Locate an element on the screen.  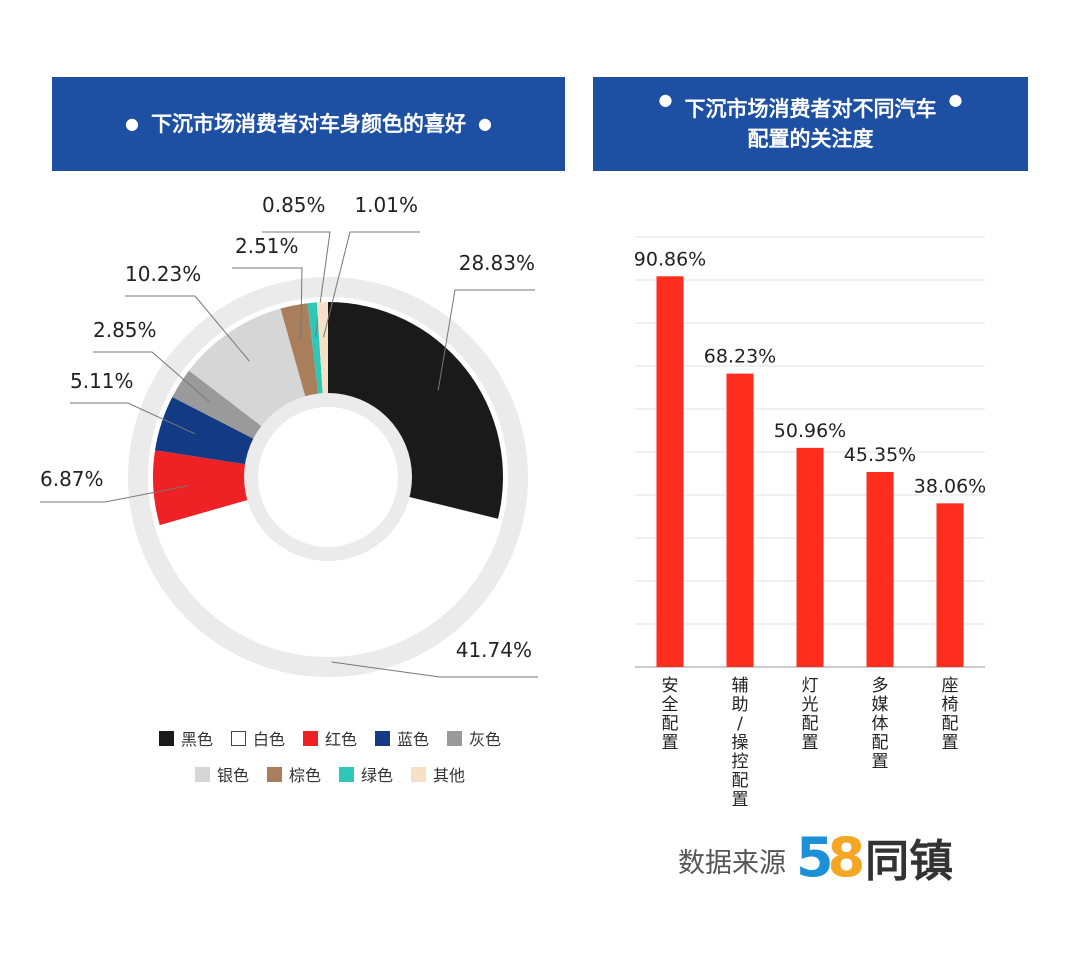
legend-label: 蓝色 is located at coordinates (413, 739).